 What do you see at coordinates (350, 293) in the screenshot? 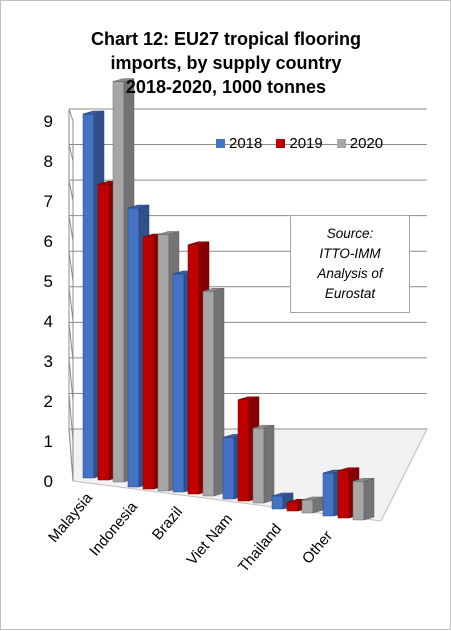
I see `source-line-4: Eurostat` at bounding box center [350, 293].